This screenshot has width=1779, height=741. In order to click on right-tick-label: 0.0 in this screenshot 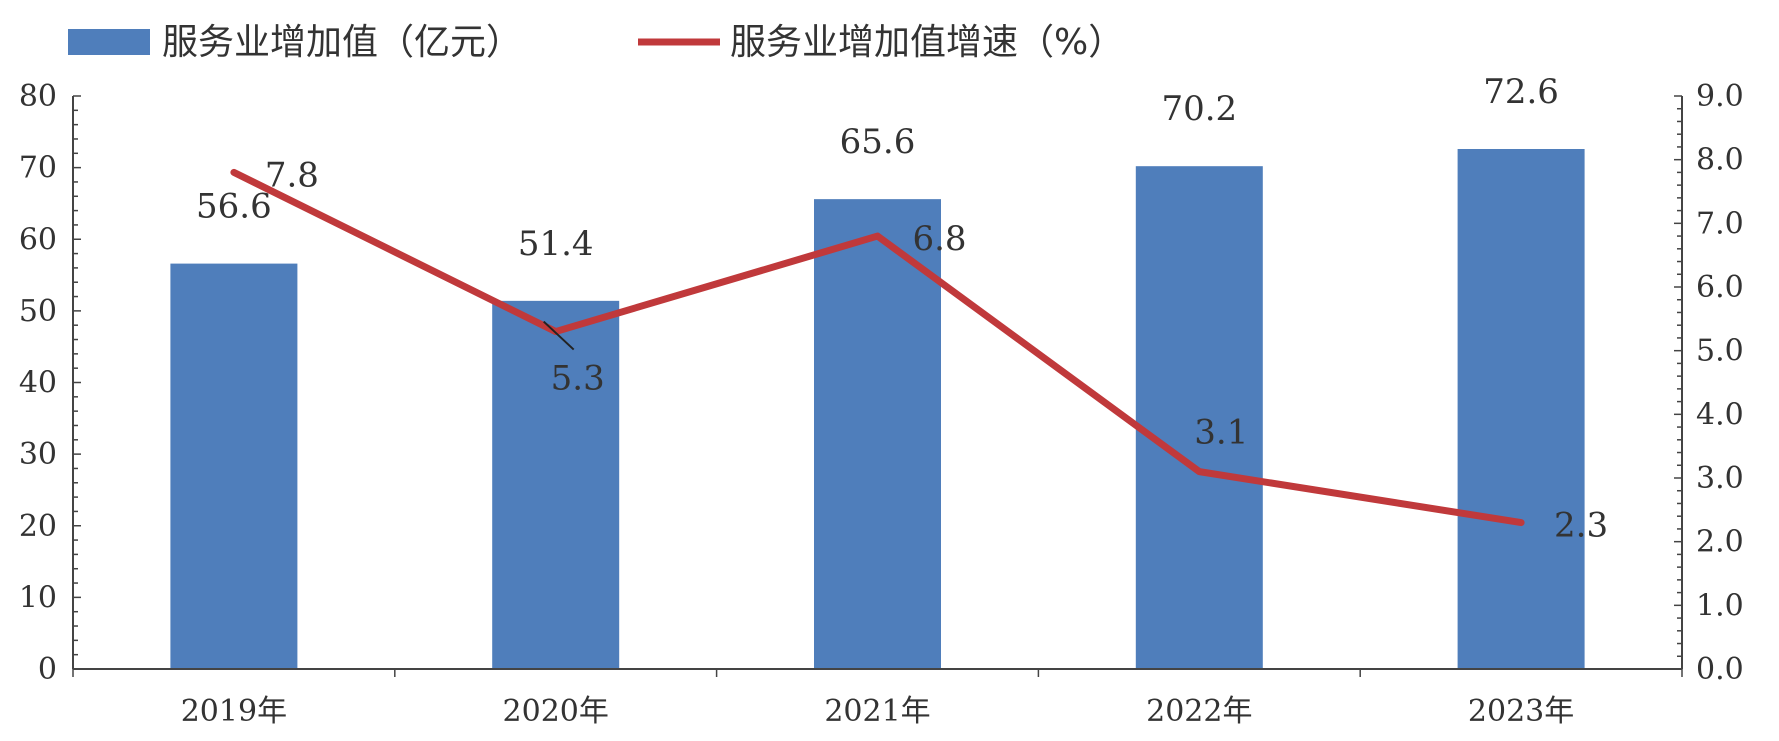, I will do `click(1720, 669)`.